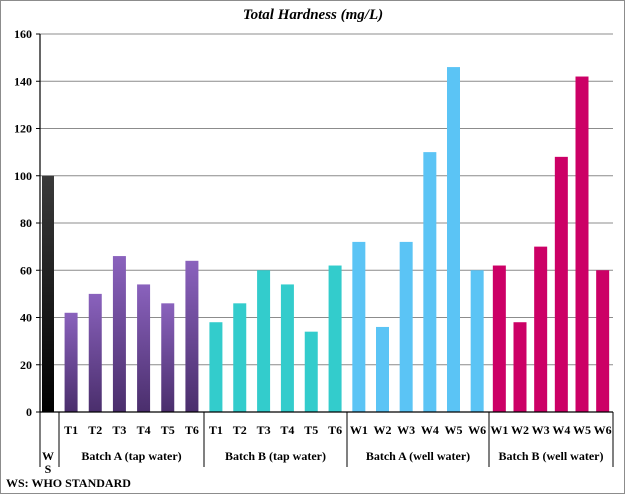 This screenshot has height=498, width=625. What do you see at coordinates (430, 282) in the screenshot?
I see `bar-batch-a-well-water--w4` at bounding box center [430, 282].